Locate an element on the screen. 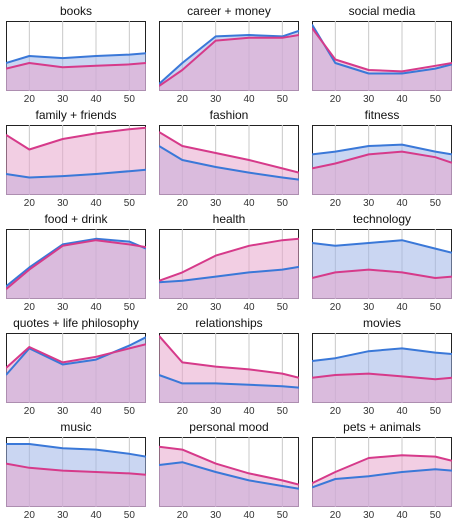 This screenshot has width=460, height=523. chart-panel: personal mood 20 30 40 50 is located at coordinates (229, 470).